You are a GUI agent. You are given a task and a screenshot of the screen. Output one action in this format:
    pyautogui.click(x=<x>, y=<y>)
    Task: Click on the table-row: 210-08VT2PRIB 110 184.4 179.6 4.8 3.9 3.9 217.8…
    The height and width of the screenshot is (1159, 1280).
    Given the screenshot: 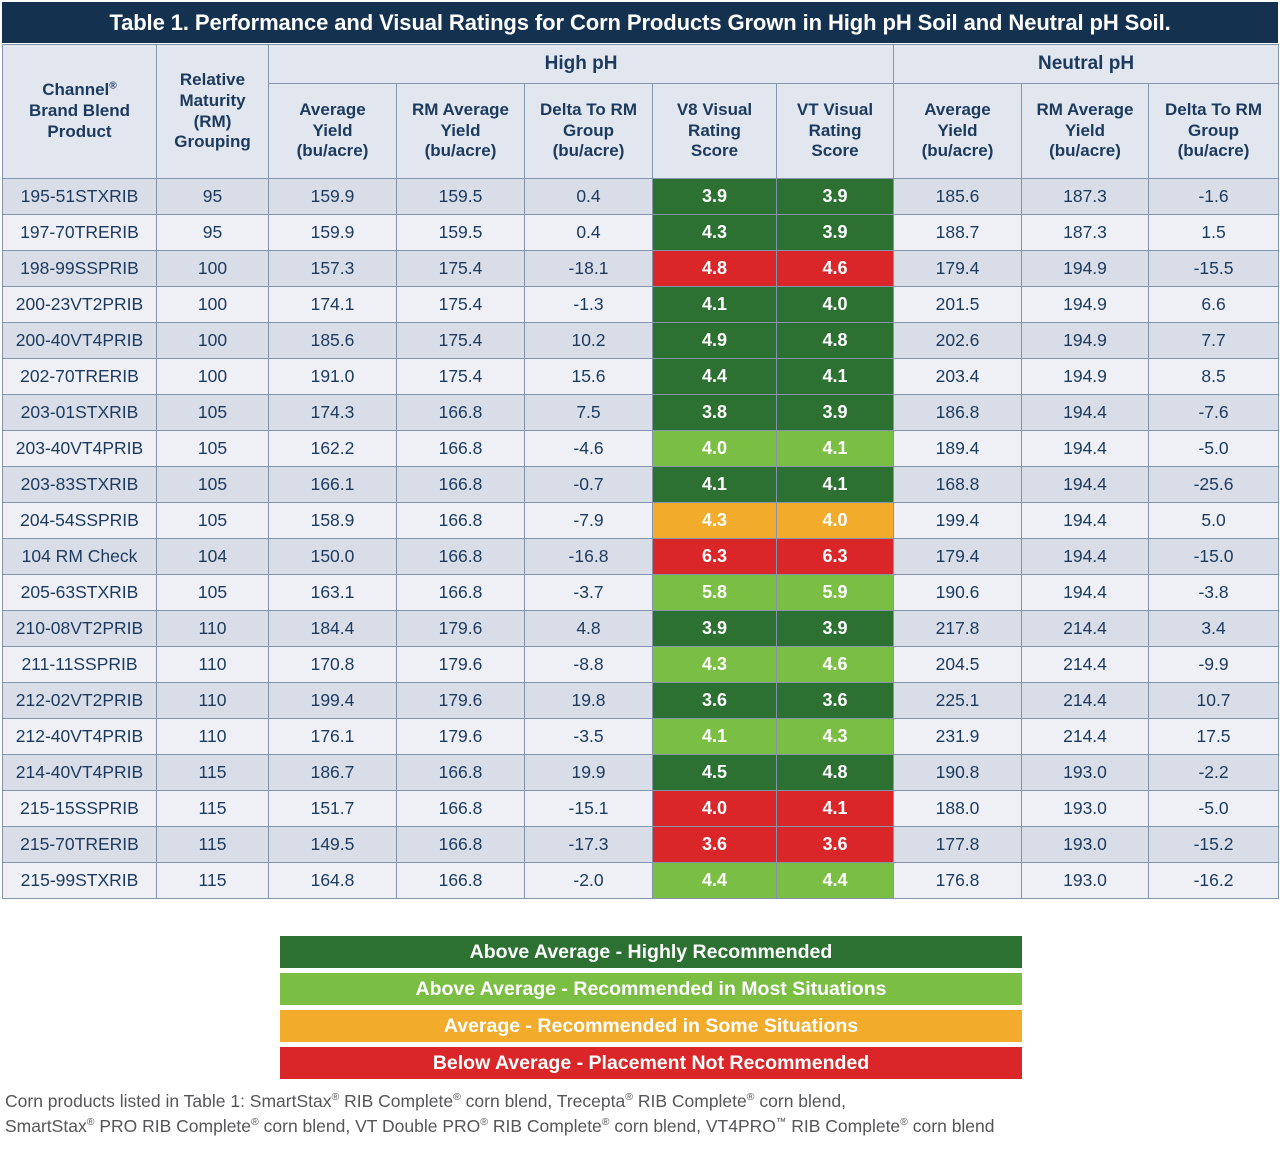 What is the action you would take?
    pyautogui.click(x=641, y=628)
    